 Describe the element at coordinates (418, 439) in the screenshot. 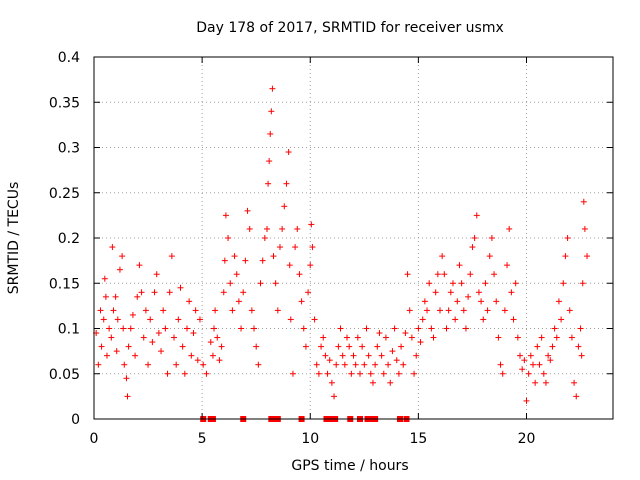

I see `x-tick-label: 15` at that location.